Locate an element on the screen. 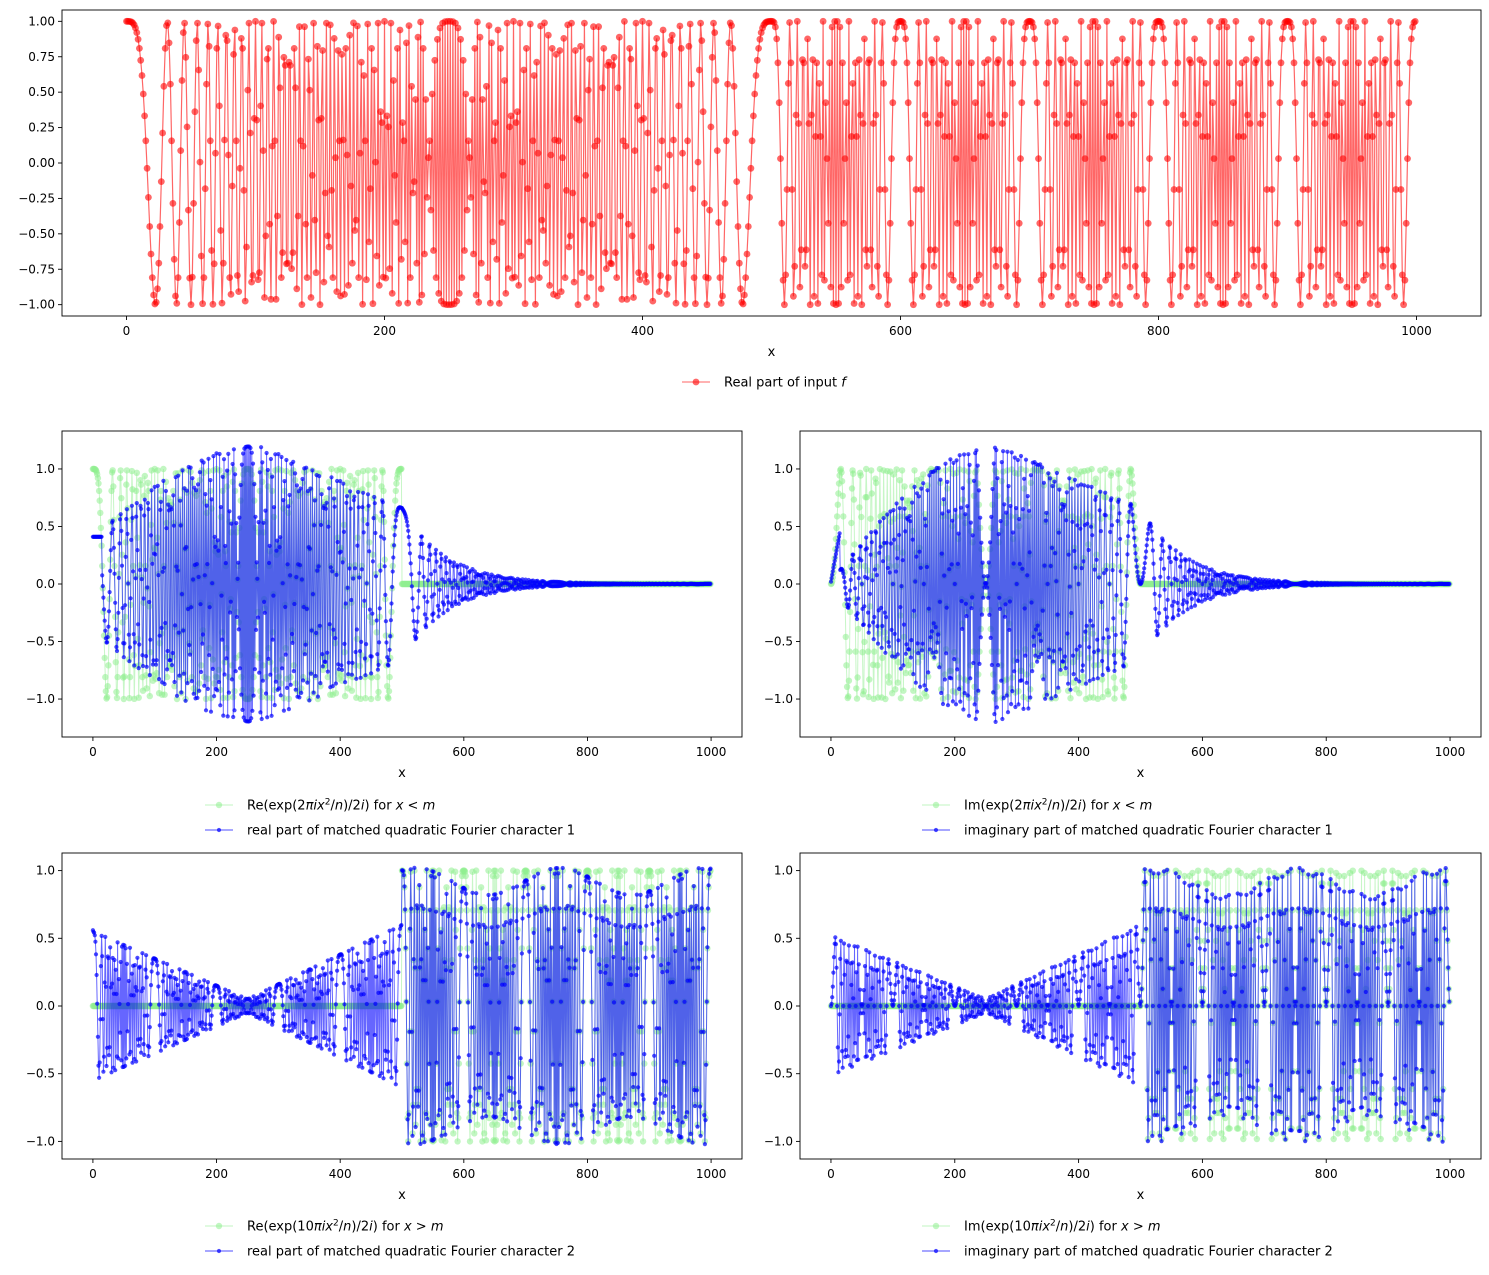 This screenshot has height=1275, width=1489. x-axis-label: x is located at coordinates (402, 773).